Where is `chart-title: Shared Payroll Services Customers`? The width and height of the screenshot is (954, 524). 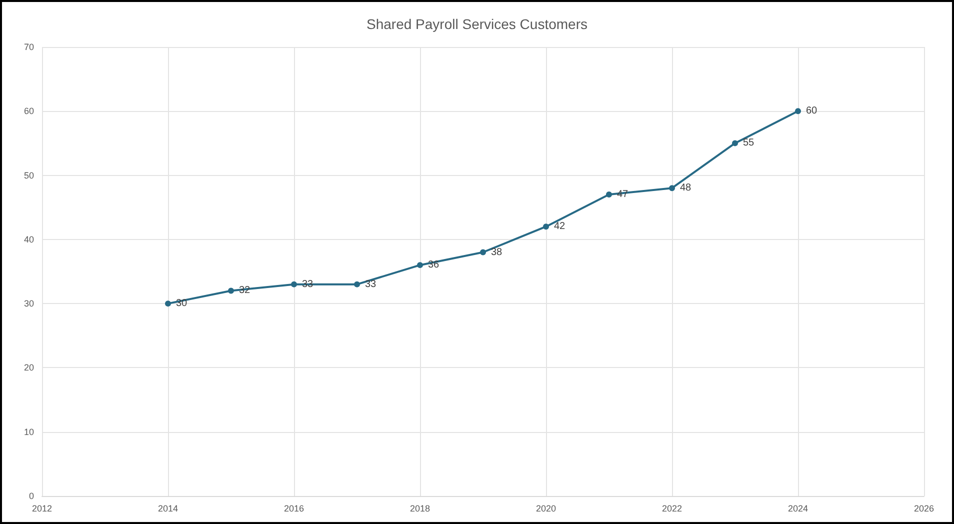
chart-title: Shared Payroll Services Customers is located at coordinates (477, 24).